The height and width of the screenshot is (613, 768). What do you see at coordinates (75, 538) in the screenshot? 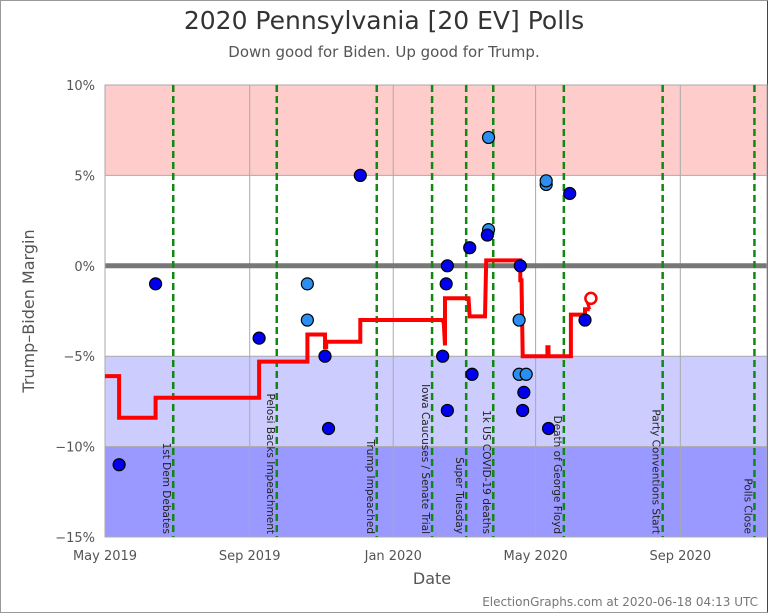
I see `y-tick-label: −15%` at bounding box center [75, 538].